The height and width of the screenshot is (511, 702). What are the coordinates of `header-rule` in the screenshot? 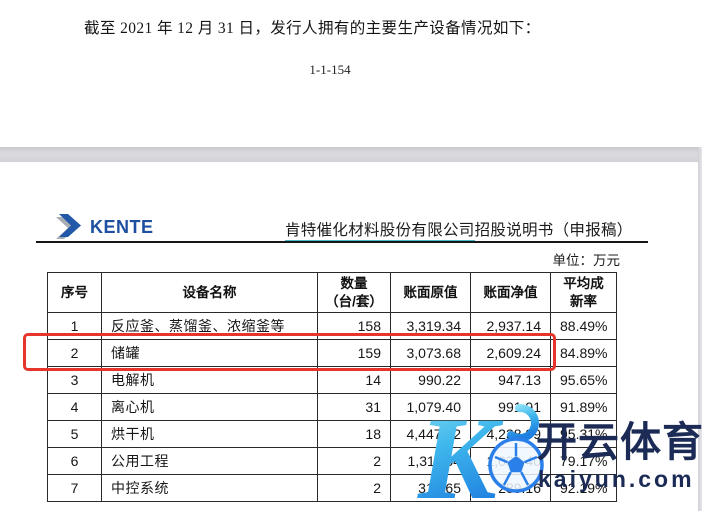 It's located at (342, 242).